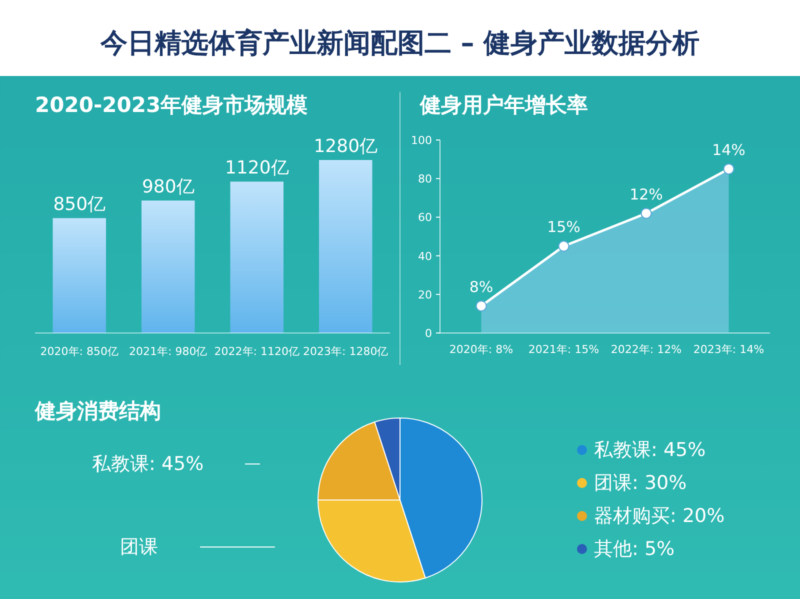 This screenshot has width=800, height=599. Describe the element at coordinates (256, 168) in the screenshot. I see `data-label: 1120亿` at that location.